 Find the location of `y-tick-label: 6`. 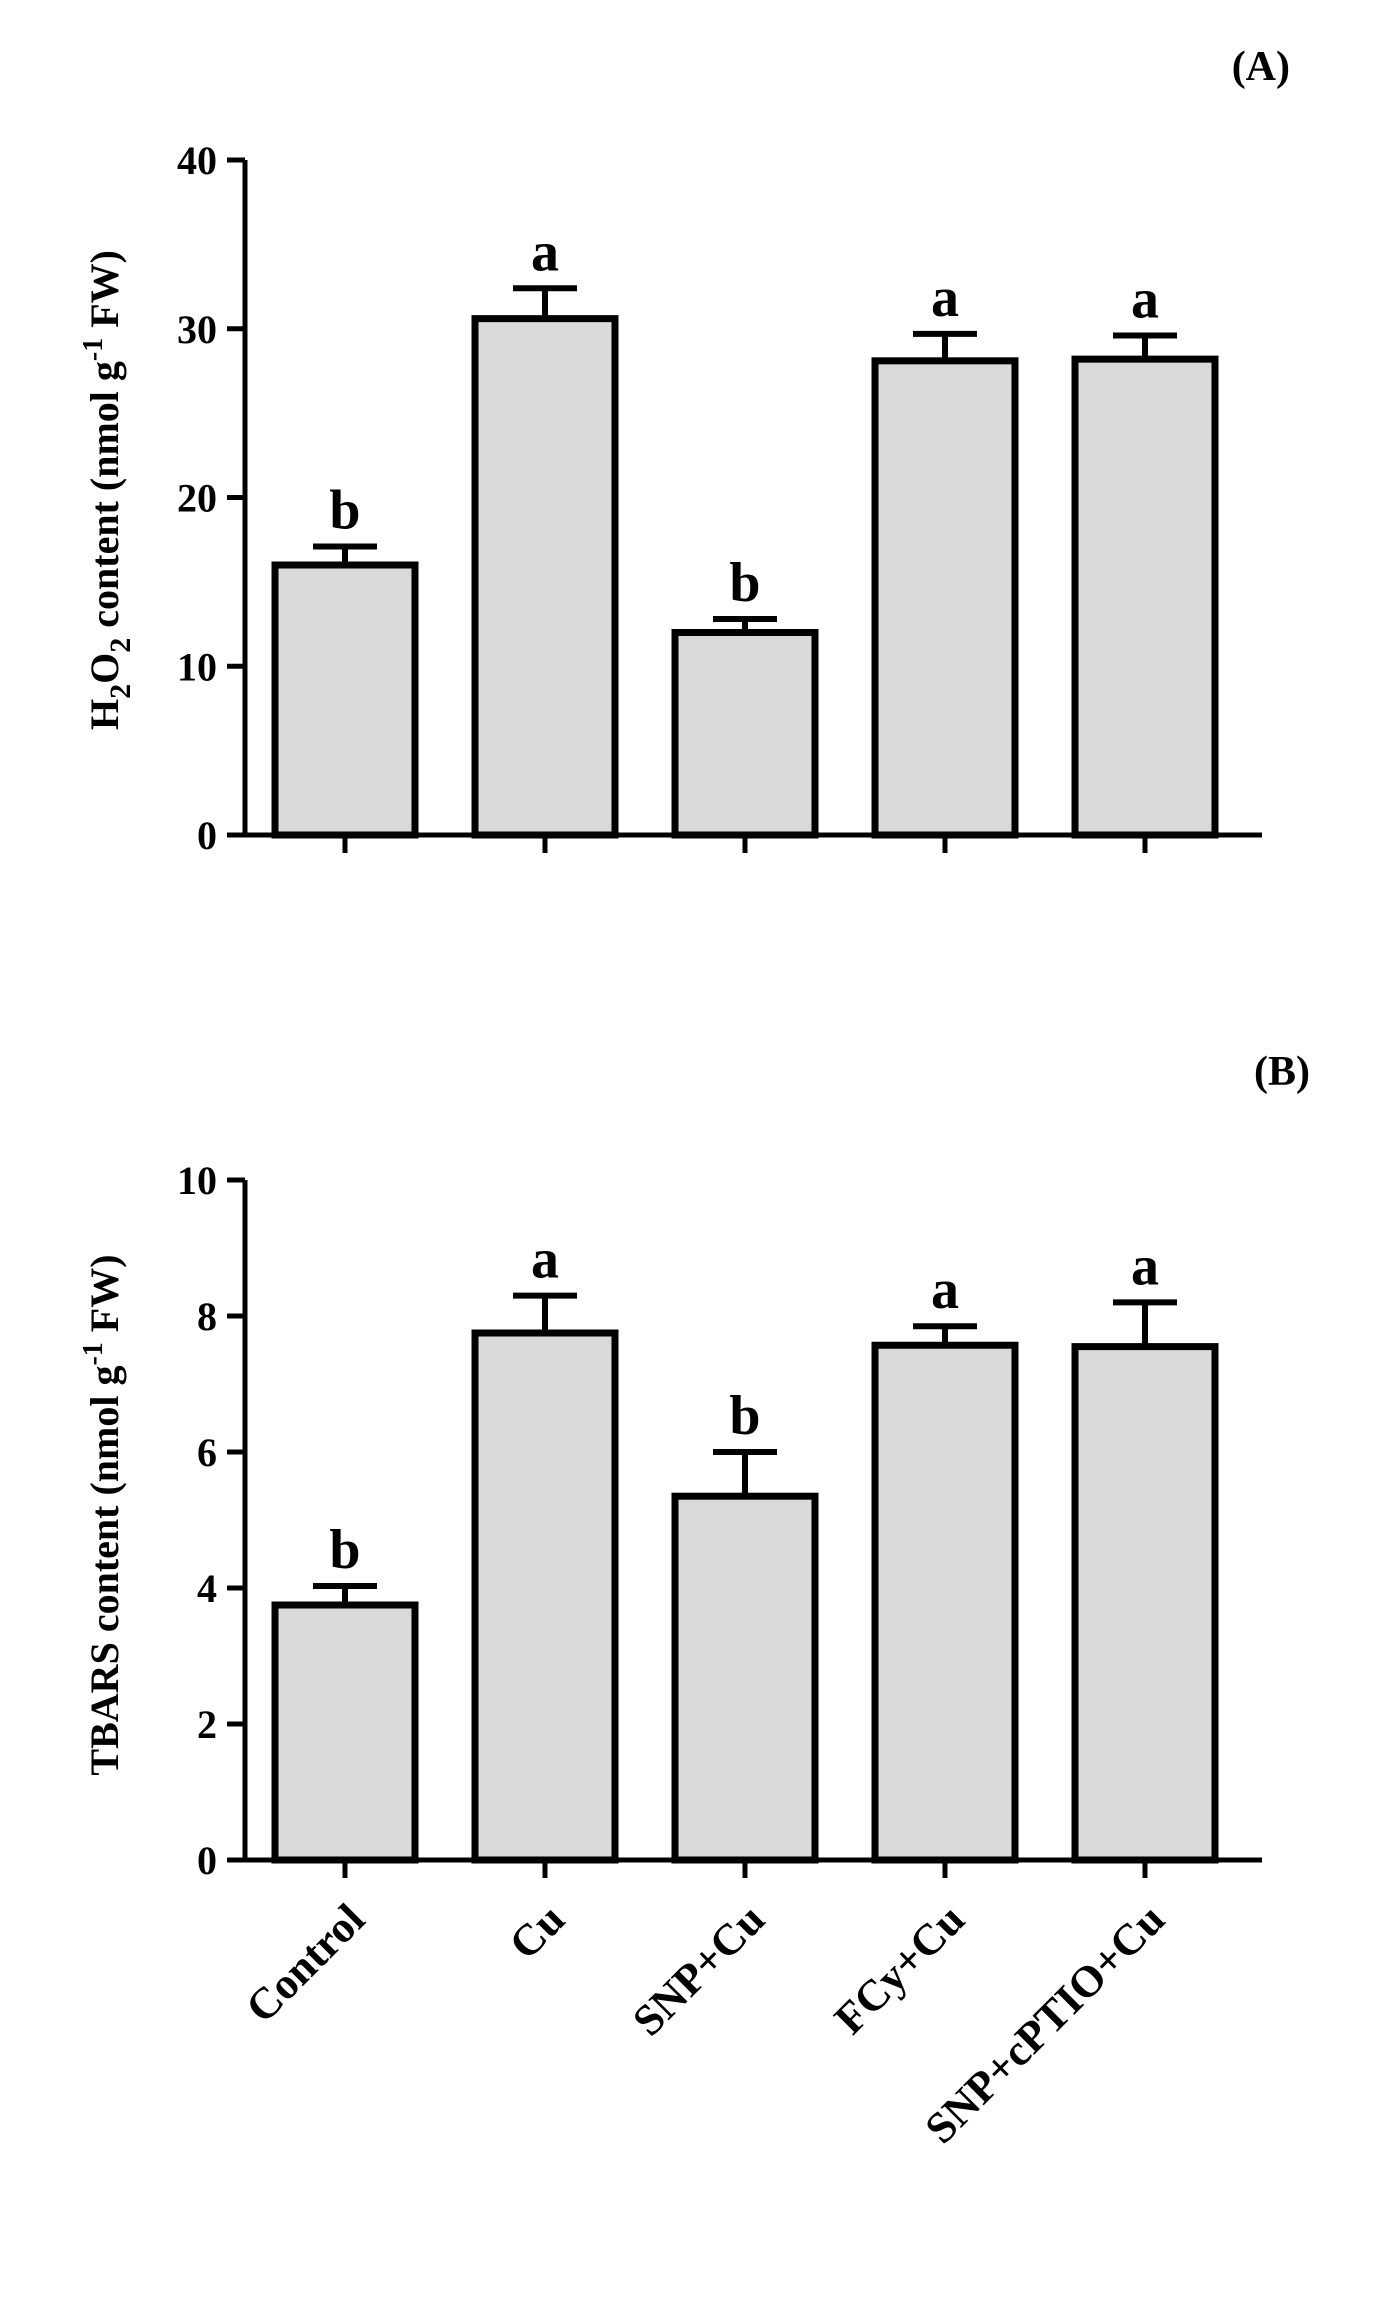

y-tick-label: 6 is located at coordinates (207, 1452).